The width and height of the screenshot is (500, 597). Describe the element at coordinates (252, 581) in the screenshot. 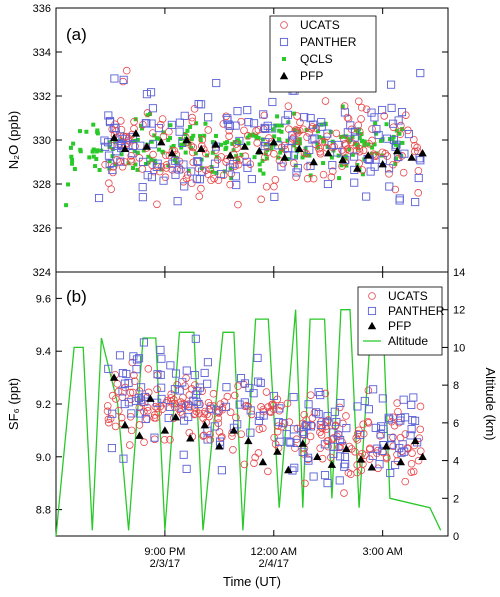

I see `x-axis-label: Time (UT)` at that location.